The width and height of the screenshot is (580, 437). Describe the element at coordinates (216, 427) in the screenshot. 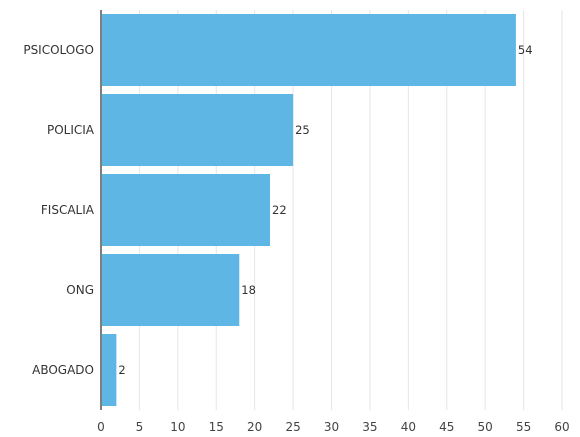

I see `x-tick-label-15: 15` at that location.